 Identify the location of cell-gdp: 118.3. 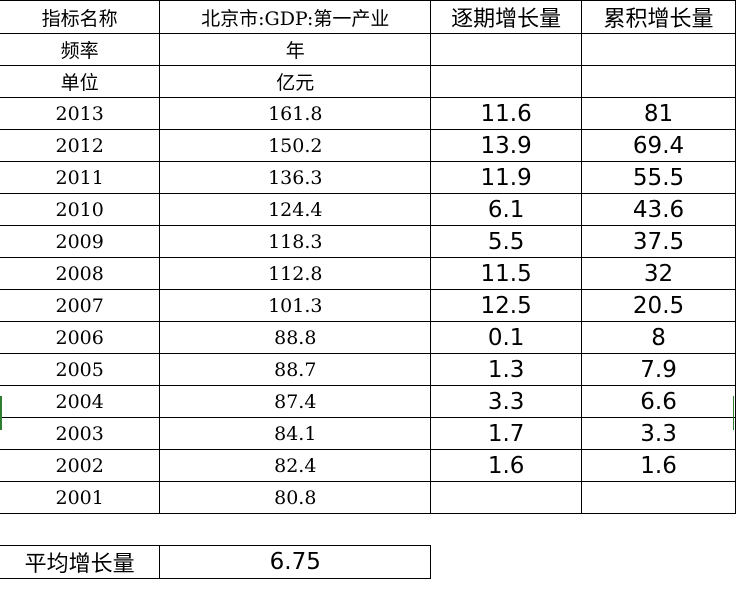
(295, 241).